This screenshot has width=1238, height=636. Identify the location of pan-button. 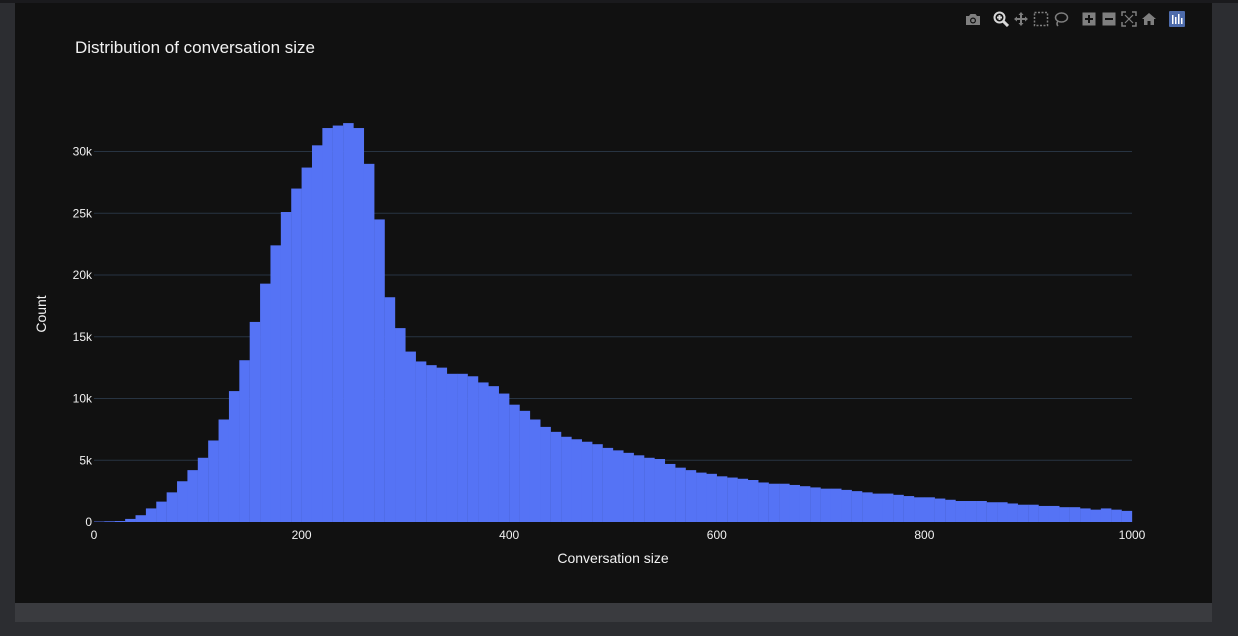
(1021, 19).